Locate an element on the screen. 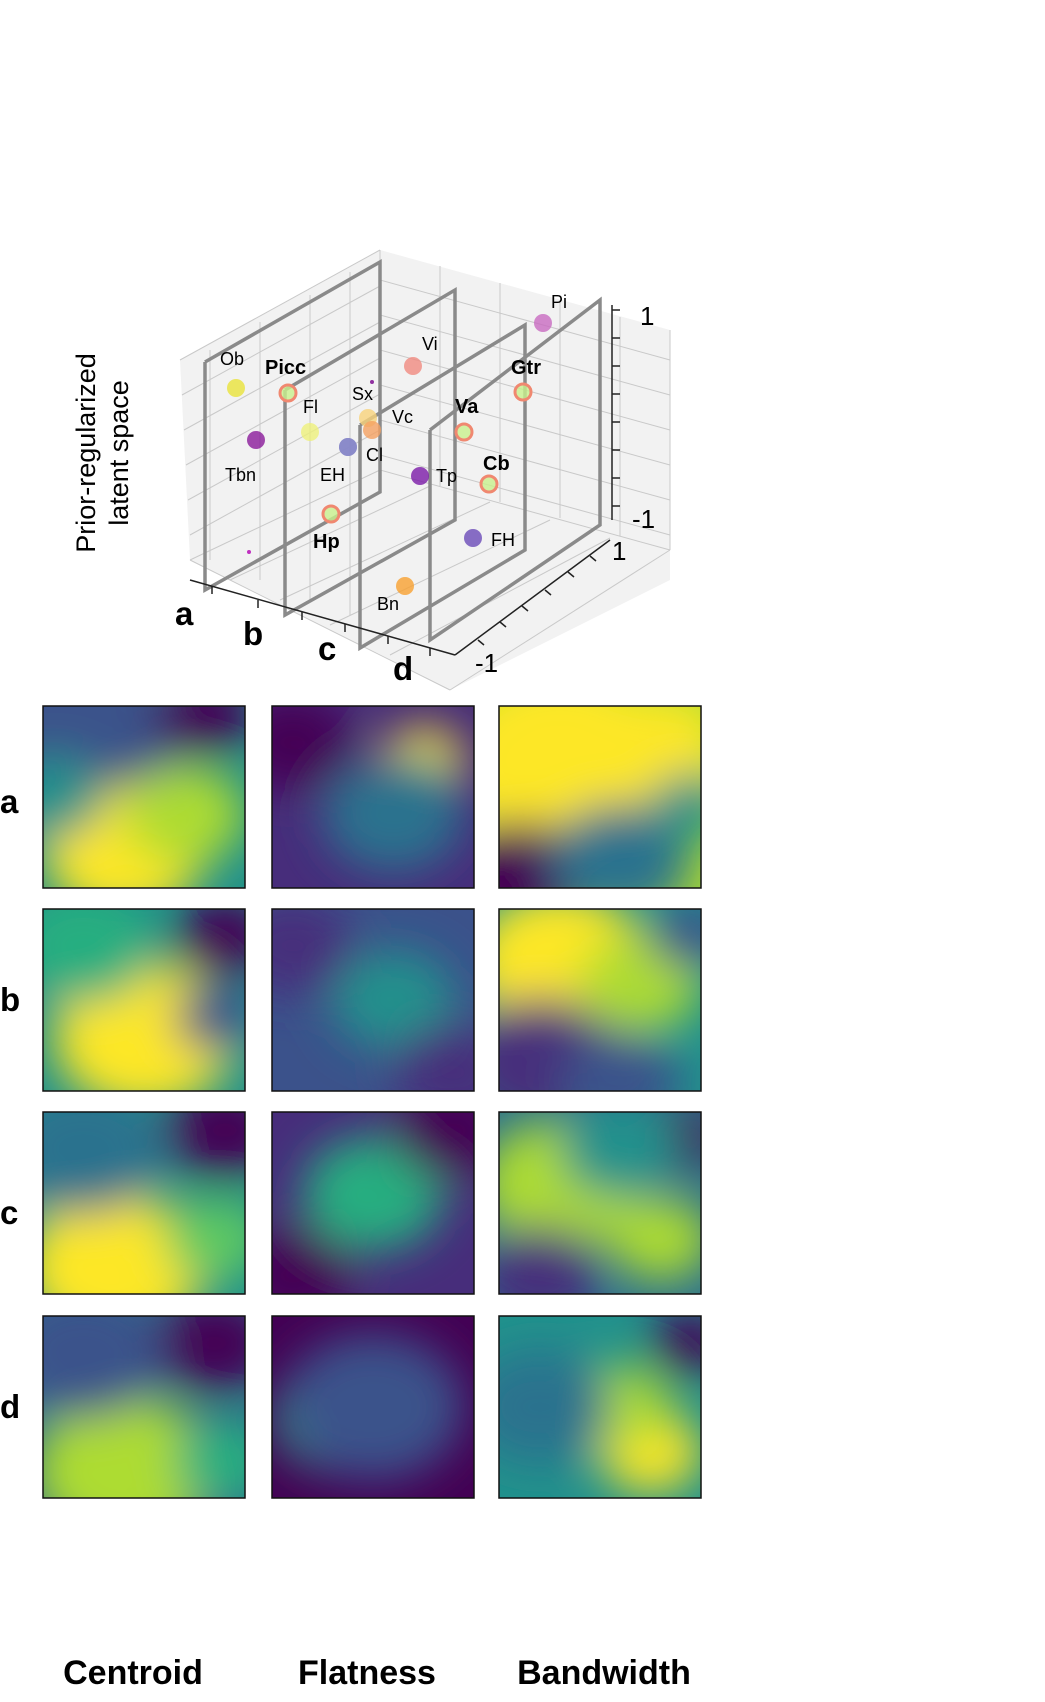  point-label-fl: Fl is located at coordinates (310, 407).